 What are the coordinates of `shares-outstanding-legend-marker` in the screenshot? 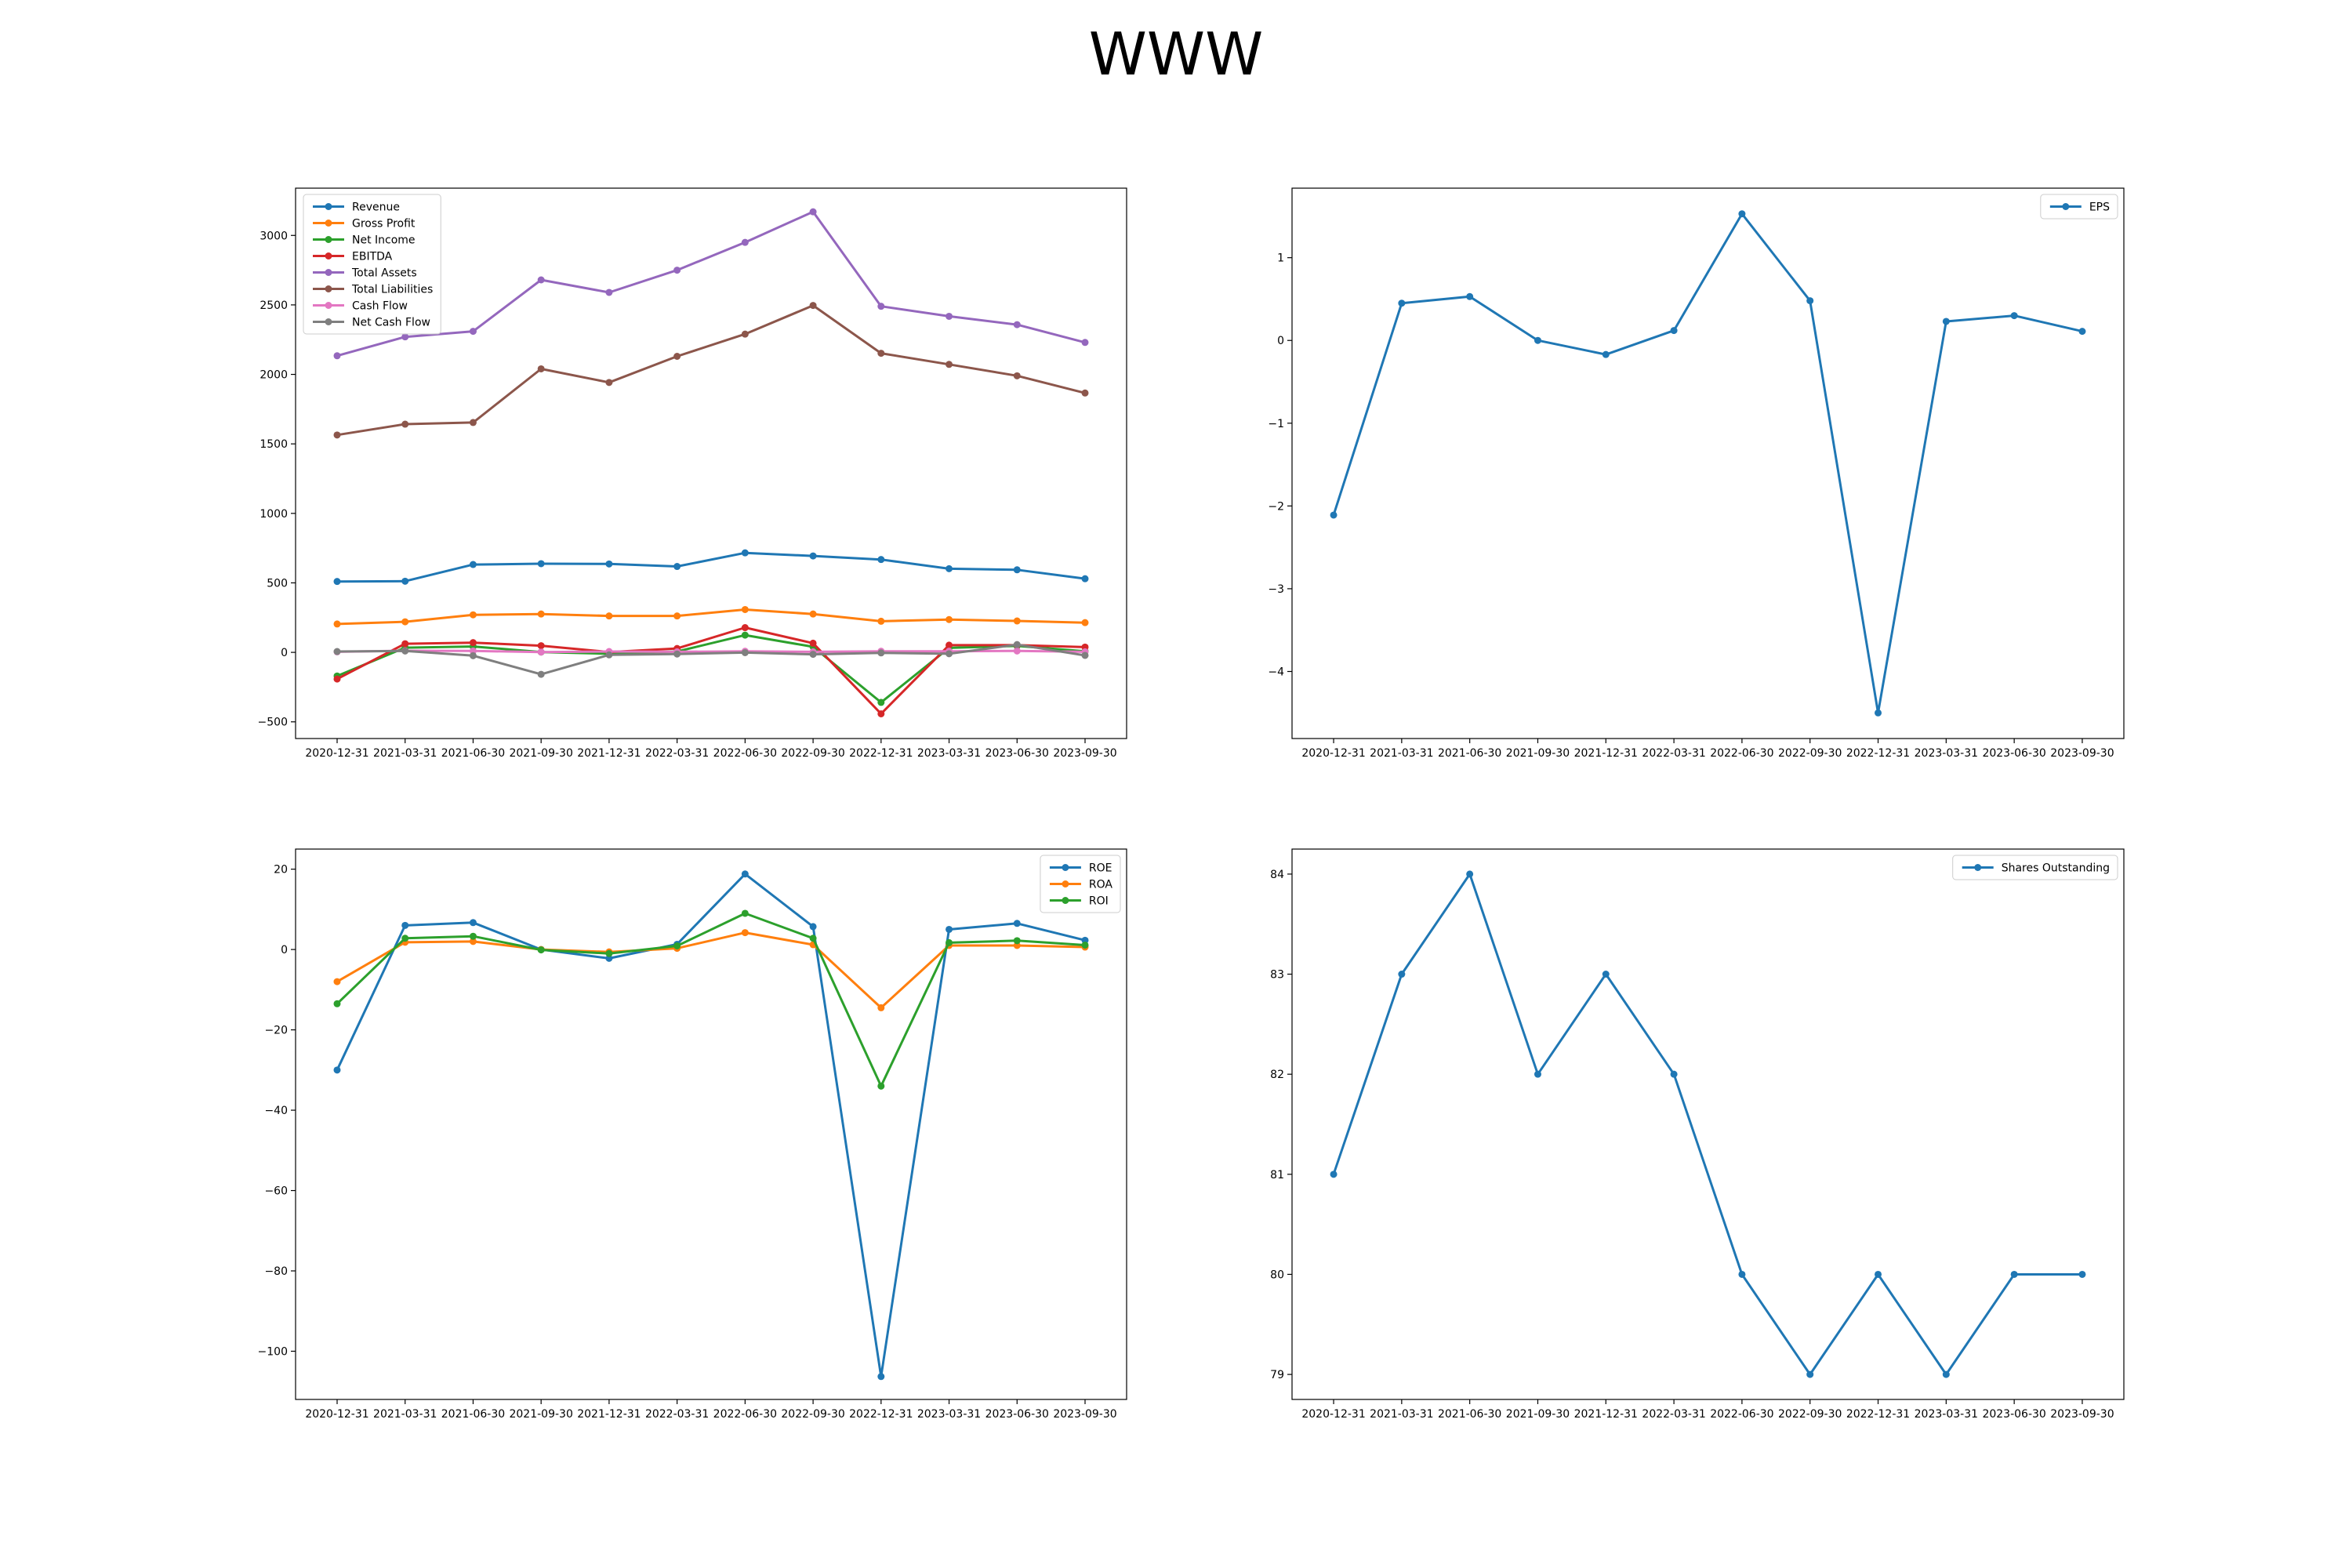 It's located at (1978, 868).